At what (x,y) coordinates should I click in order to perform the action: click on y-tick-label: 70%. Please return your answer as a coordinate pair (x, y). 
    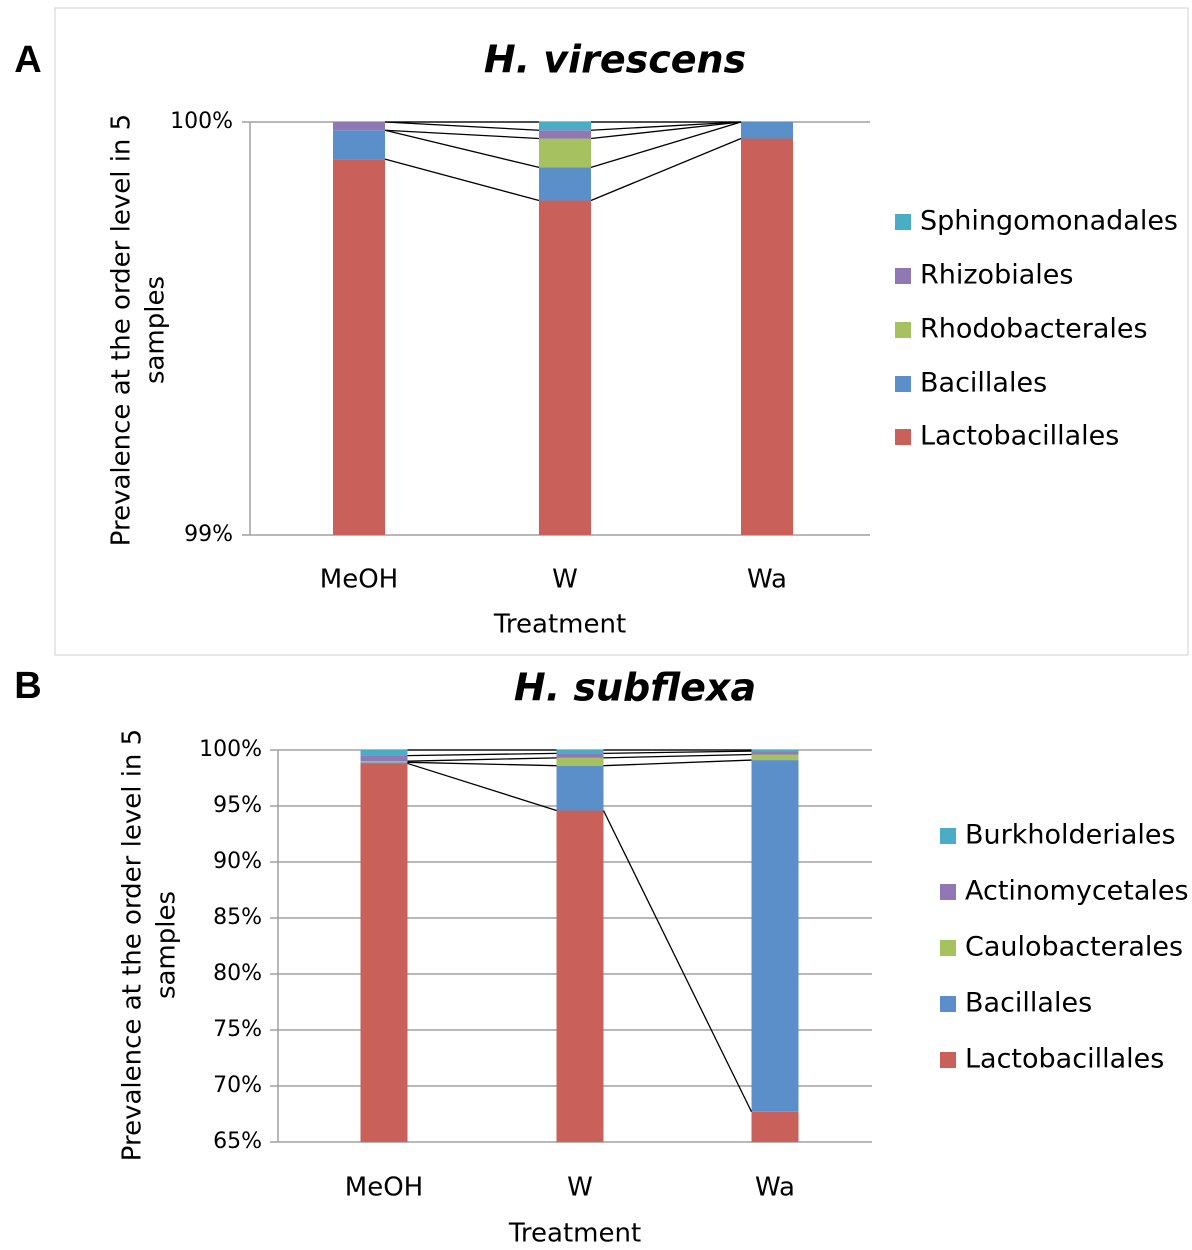
    Looking at the image, I should click on (237, 1085).